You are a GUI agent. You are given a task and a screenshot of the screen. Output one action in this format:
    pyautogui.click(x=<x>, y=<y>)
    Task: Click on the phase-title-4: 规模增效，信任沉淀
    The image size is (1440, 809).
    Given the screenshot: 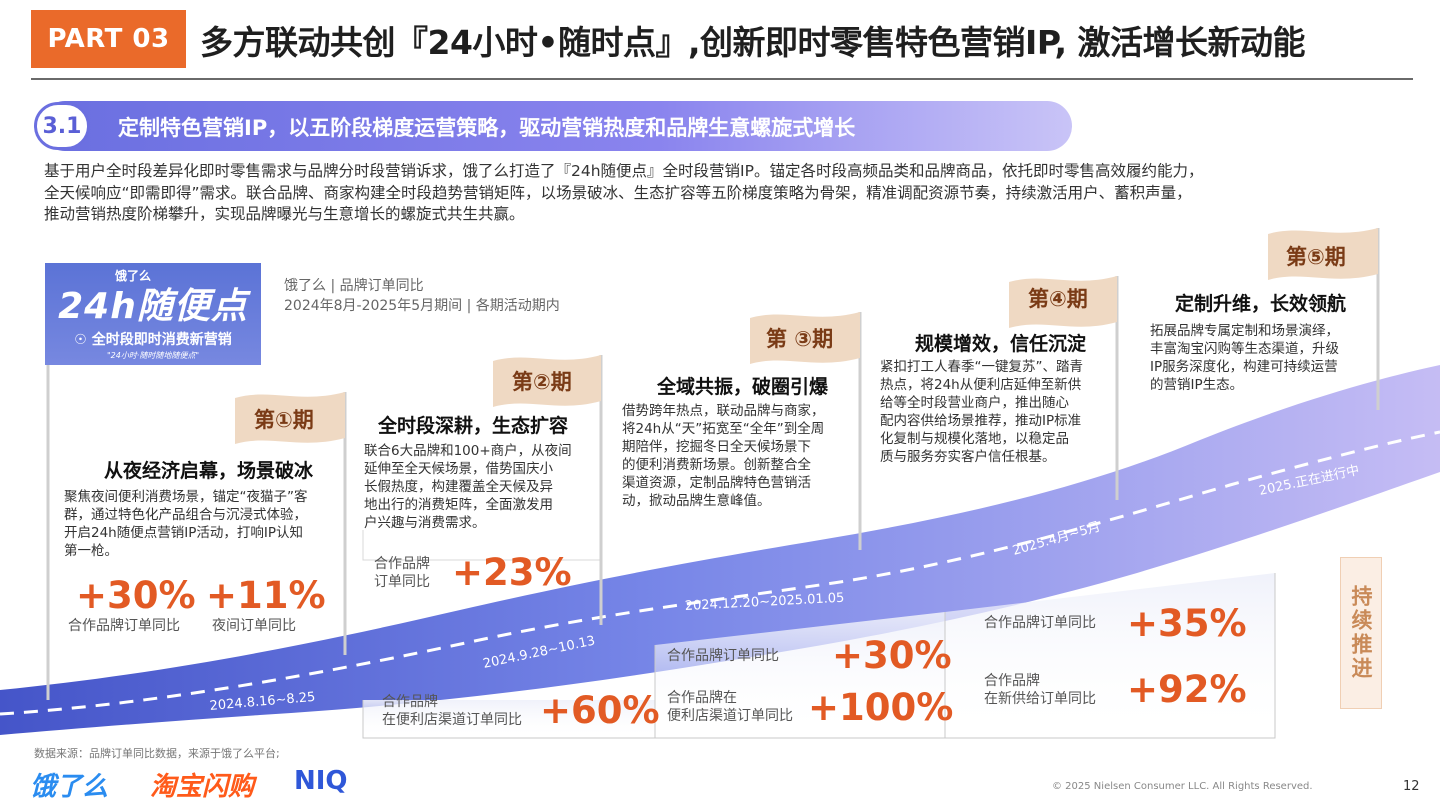 What is the action you would take?
    pyautogui.click(x=1001, y=344)
    